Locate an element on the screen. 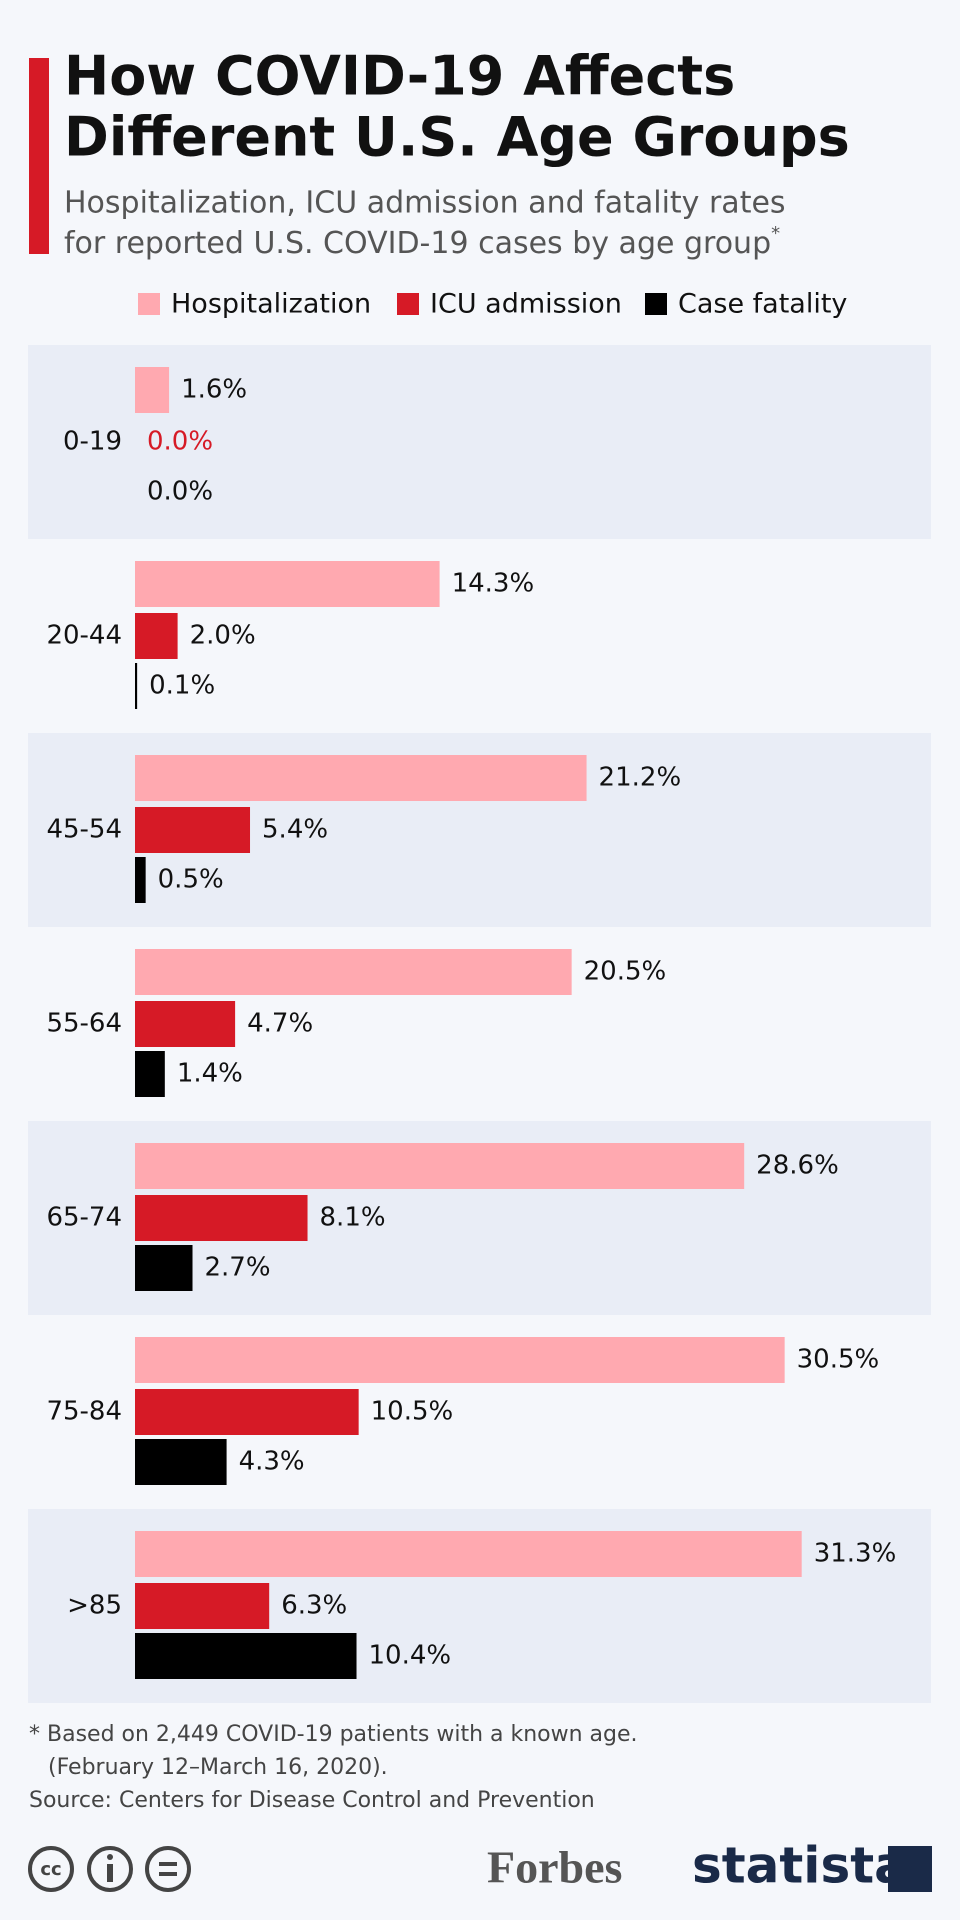 This screenshot has width=960, height=1920. legend-label: Hospitalization is located at coordinates (271, 304).